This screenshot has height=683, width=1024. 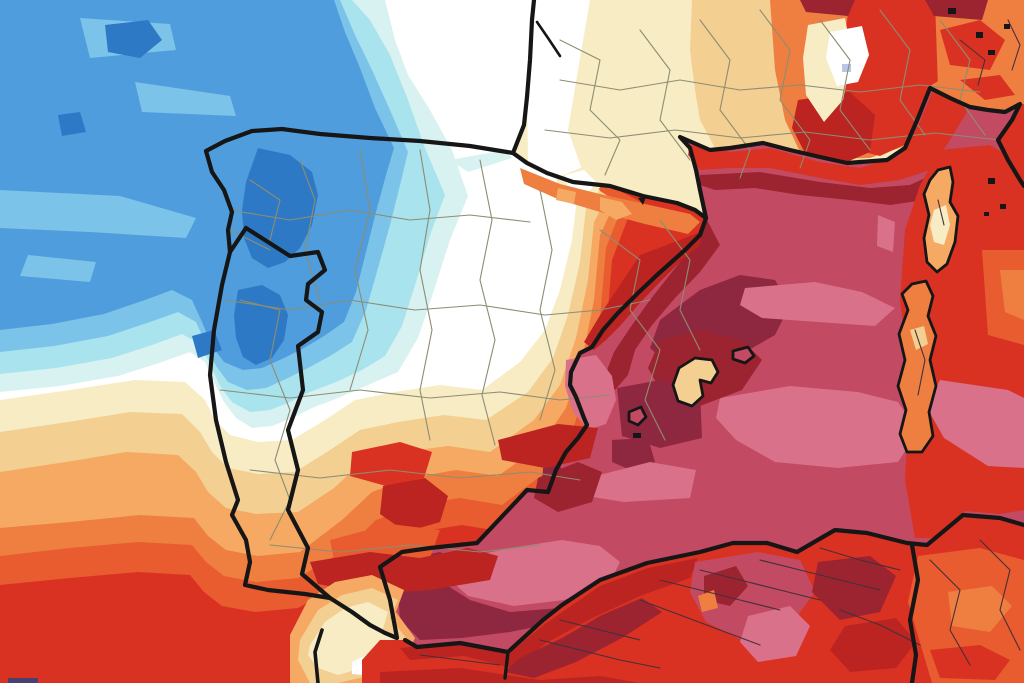 I want to click on elba-islet-mark, so click(x=991, y=181).